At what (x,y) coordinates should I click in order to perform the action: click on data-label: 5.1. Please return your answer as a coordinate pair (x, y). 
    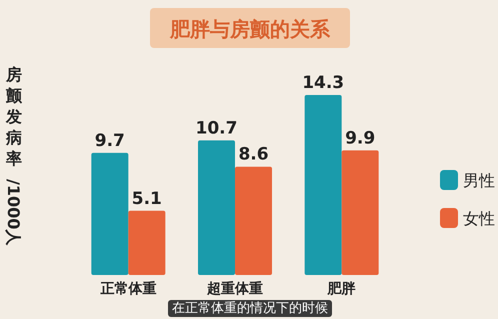
    Looking at the image, I should click on (147, 198).